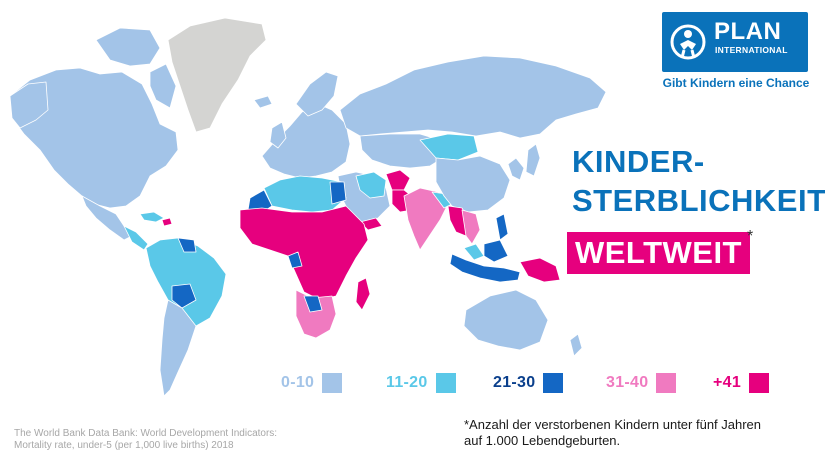  I want to click on botswana-region, so click(313, 304).